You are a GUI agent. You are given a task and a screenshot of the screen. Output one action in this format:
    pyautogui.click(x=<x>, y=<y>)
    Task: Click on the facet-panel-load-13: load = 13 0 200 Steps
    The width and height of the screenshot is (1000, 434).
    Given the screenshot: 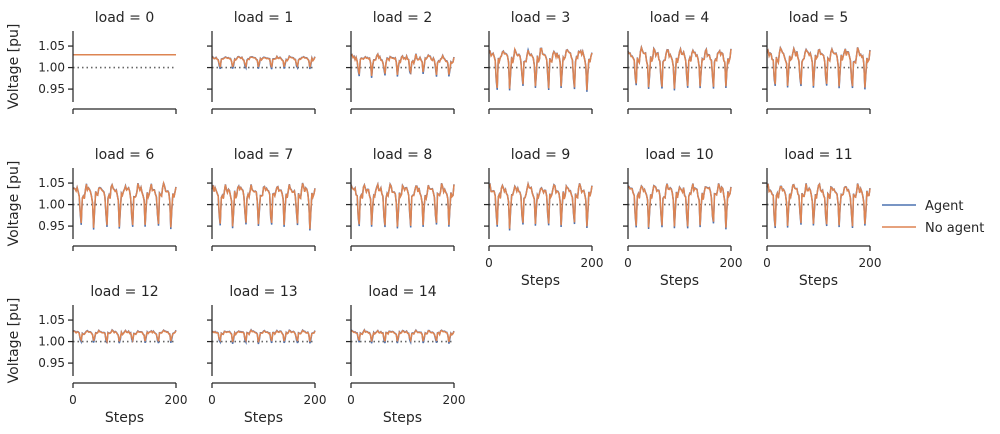 What is the action you would take?
    pyautogui.click(x=266, y=355)
    